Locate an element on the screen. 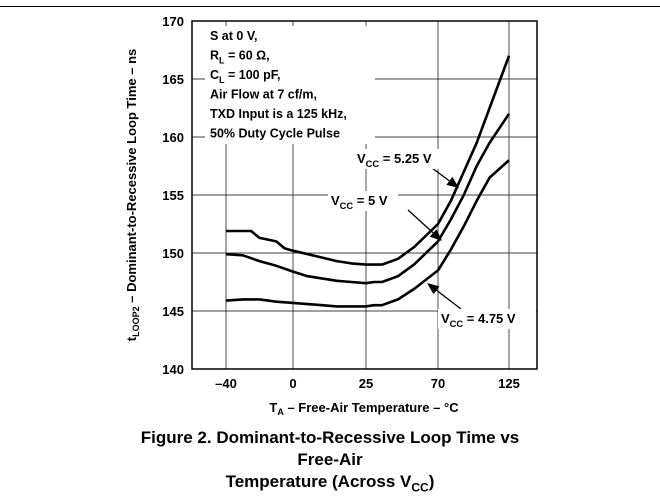 This screenshot has height=498, width=660. conditions-background is located at coordinates (290, 85).